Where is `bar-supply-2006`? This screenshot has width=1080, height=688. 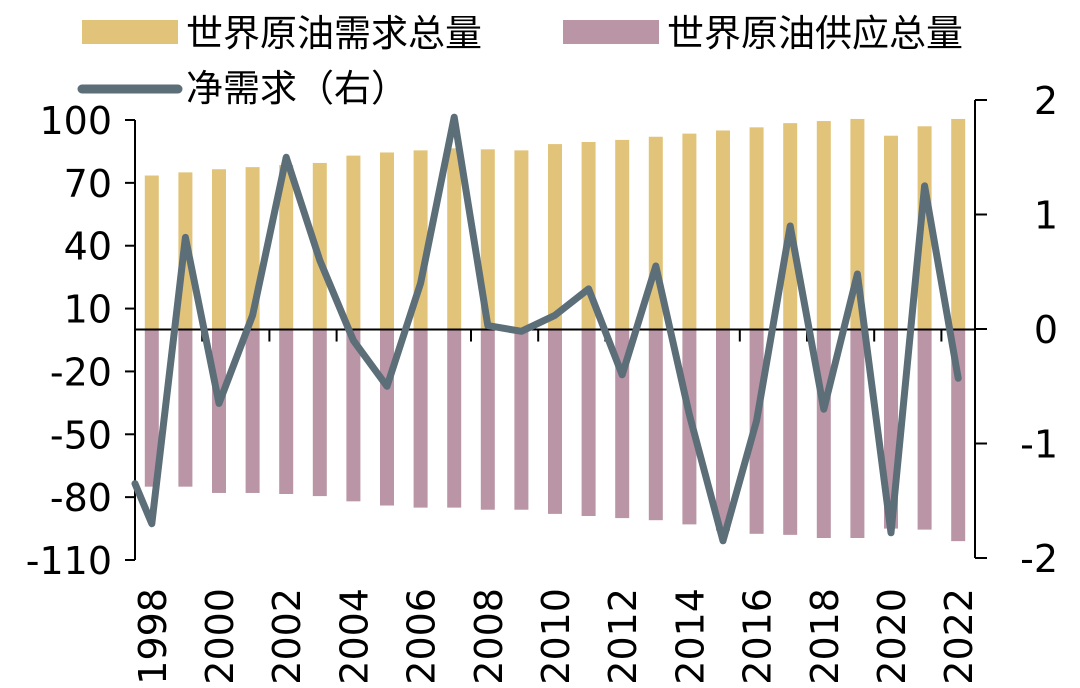
bar-supply-2006 is located at coordinates (420, 418).